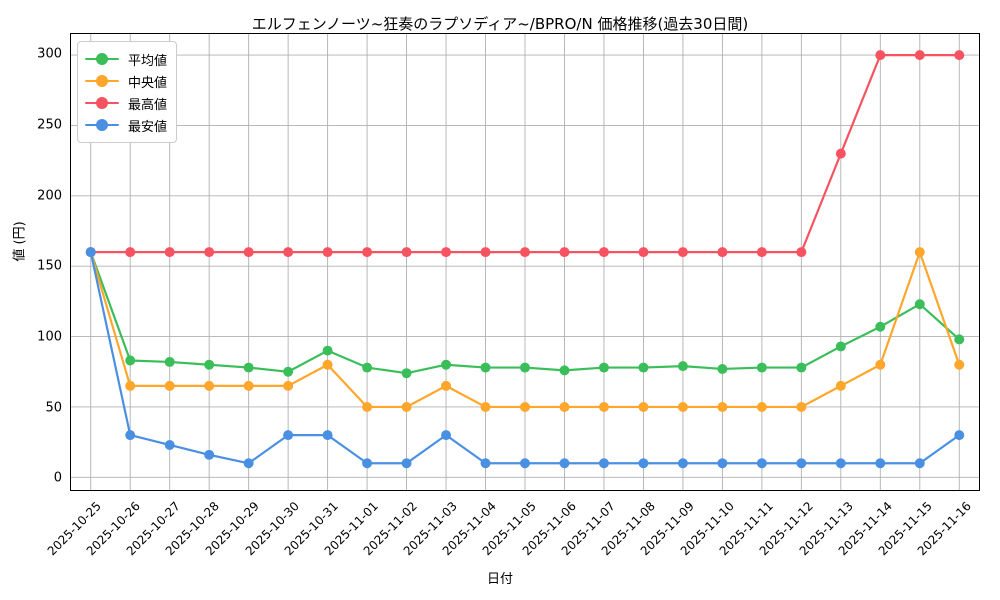  What do you see at coordinates (148, 61) in the screenshot?
I see `legend-label: 平均値` at bounding box center [148, 61].